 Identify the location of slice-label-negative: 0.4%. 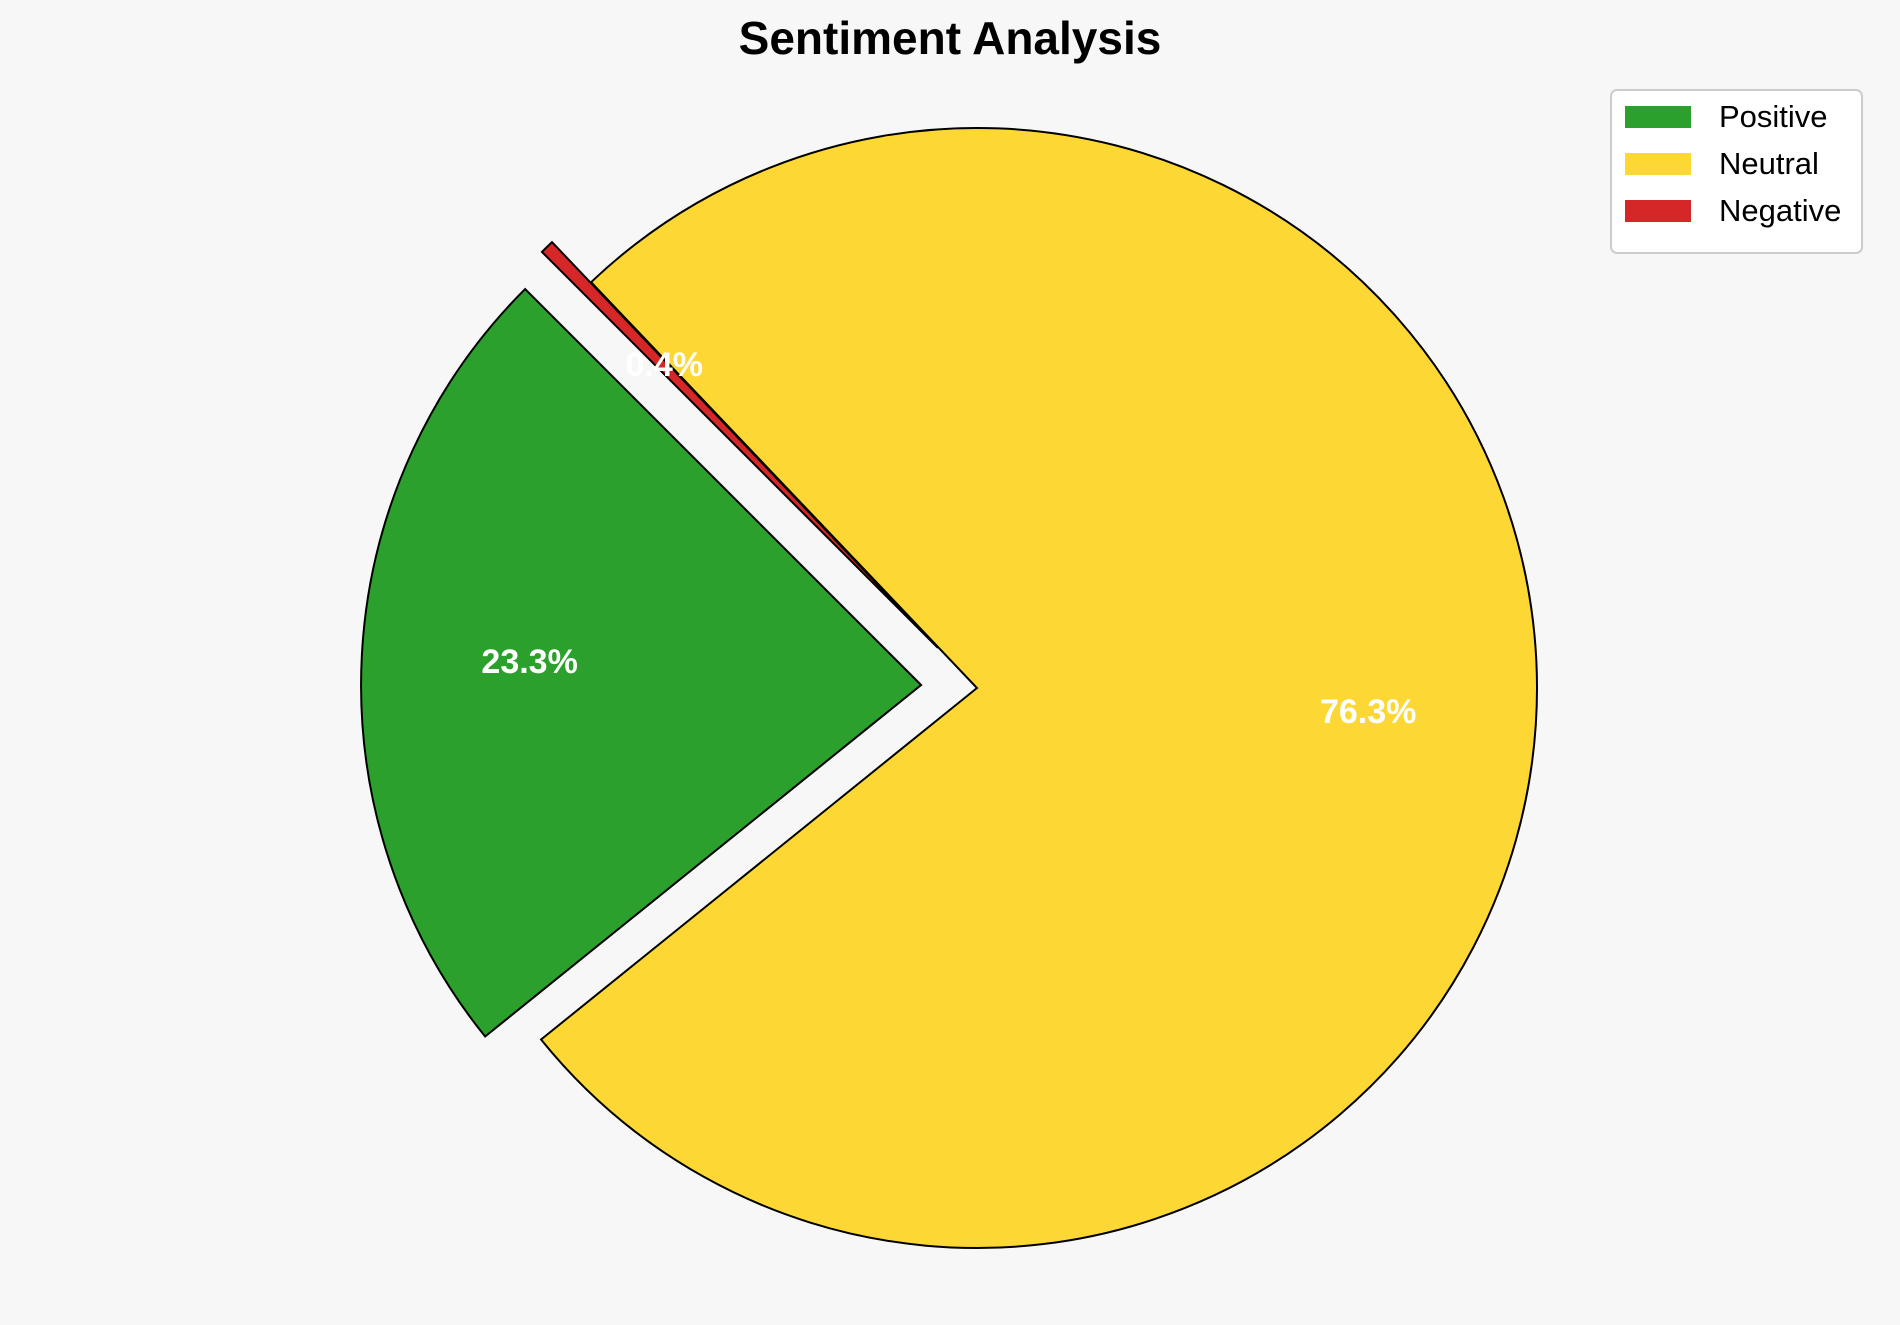
(664, 365).